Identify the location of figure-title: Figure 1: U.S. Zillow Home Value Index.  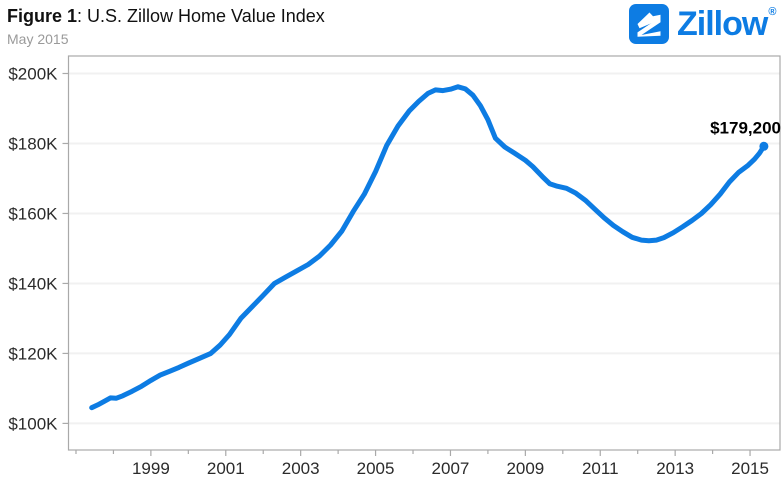
(166, 16).